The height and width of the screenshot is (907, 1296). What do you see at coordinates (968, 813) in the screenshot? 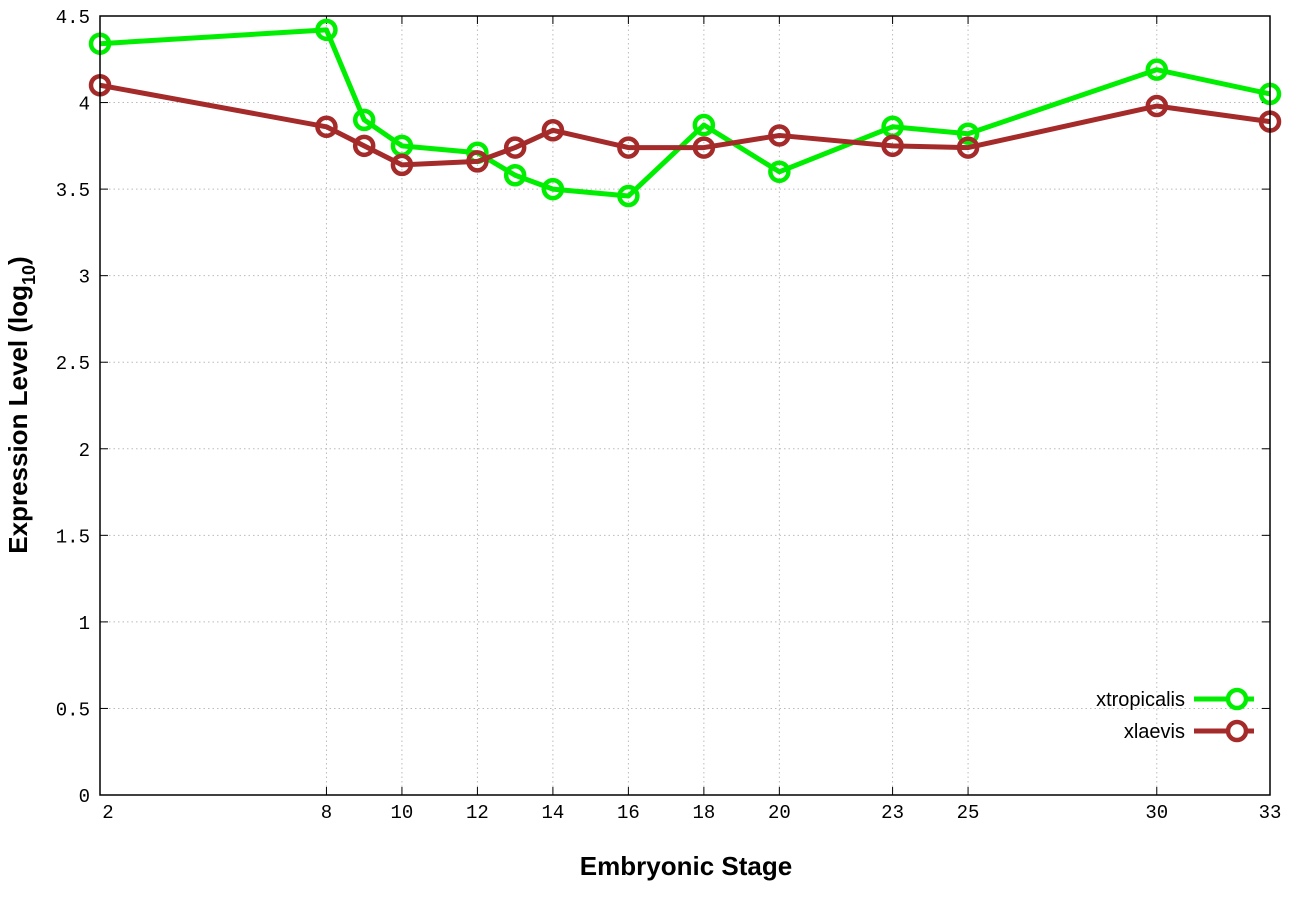
I see `x-tick-label: 25` at bounding box center [968, 813].